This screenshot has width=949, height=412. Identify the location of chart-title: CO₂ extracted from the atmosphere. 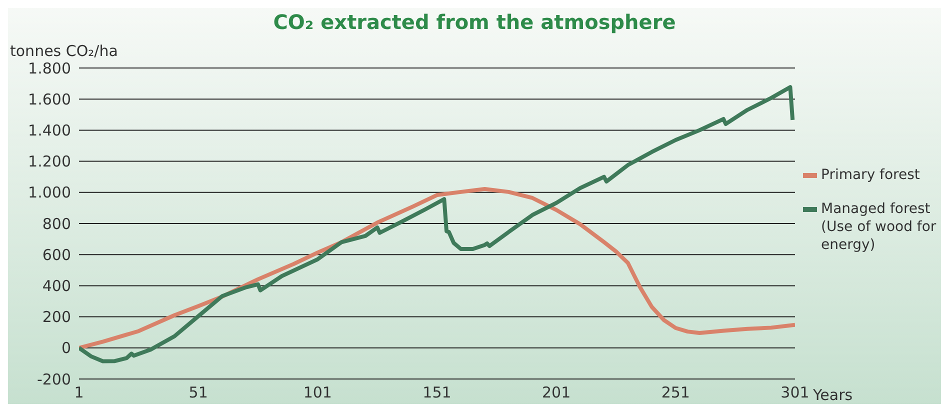
(474, 22).